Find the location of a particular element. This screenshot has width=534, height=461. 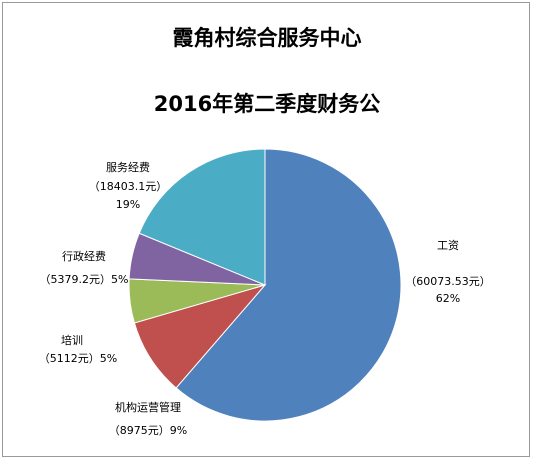

chart-subtitle: 2016年第二季度财务公 is located at coordinates (267, 104).